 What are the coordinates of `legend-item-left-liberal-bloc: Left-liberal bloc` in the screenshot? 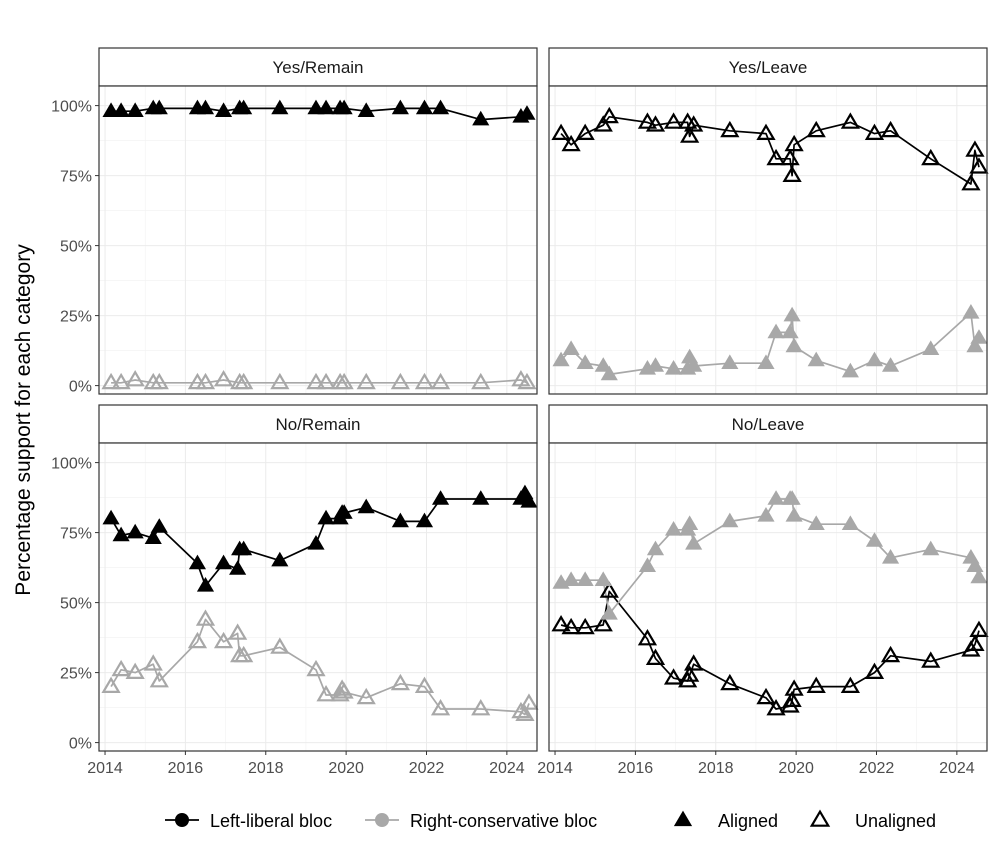 It's located at (248, 821).